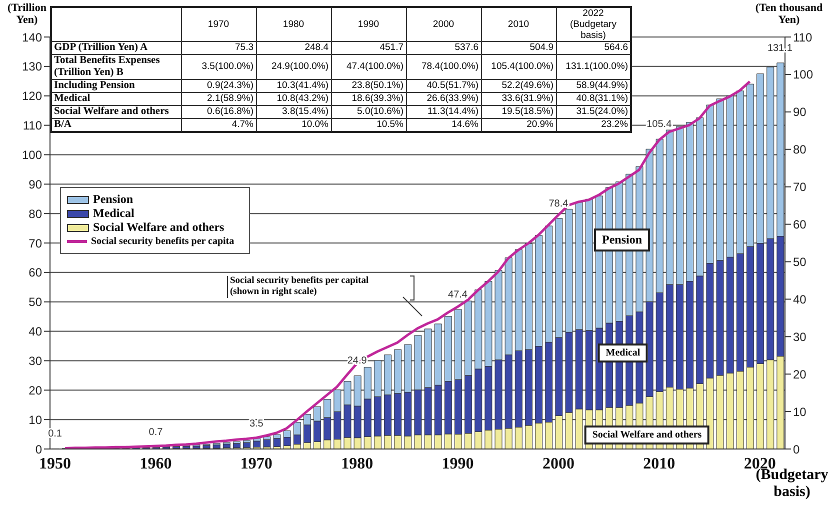  Describe the element at coordinates (32, 37) in the screenshot. I see `y-tick-label: 140` at that location.